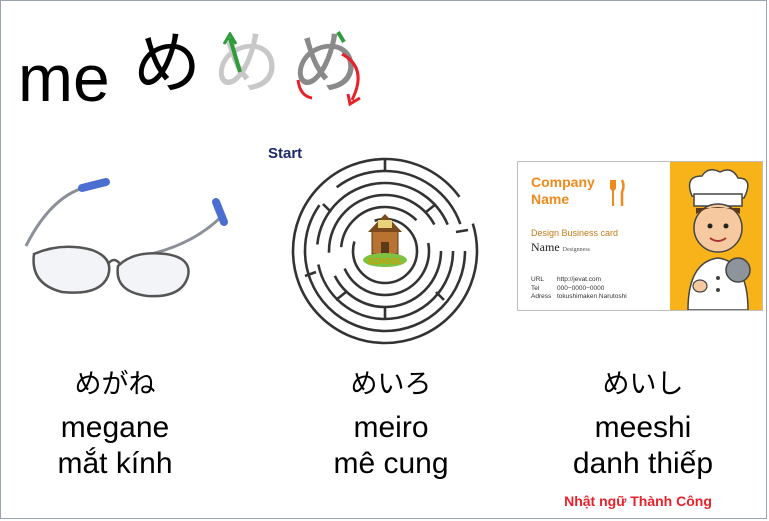  What do you see at coordinates (167, 64) in the screenshot?
I see `syllable-kana: め` at bounding box center [167, 64].